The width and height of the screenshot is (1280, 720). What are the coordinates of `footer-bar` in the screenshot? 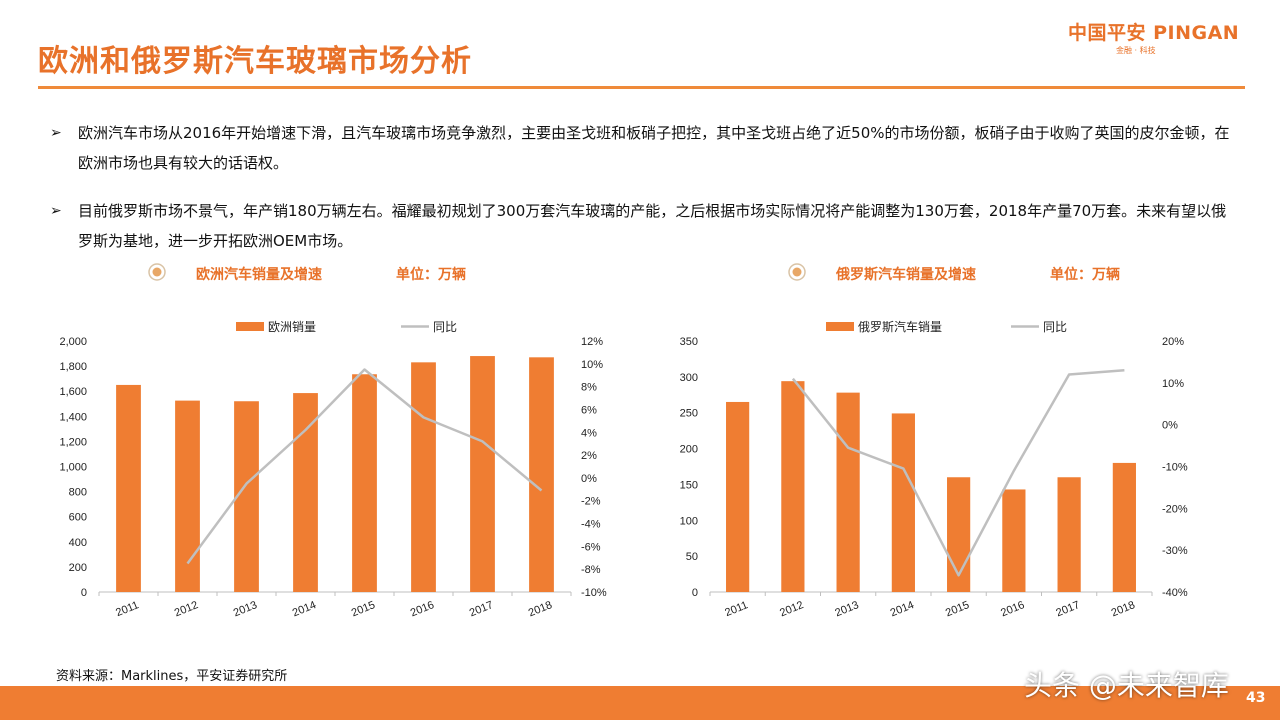 It's located at (640, 703).